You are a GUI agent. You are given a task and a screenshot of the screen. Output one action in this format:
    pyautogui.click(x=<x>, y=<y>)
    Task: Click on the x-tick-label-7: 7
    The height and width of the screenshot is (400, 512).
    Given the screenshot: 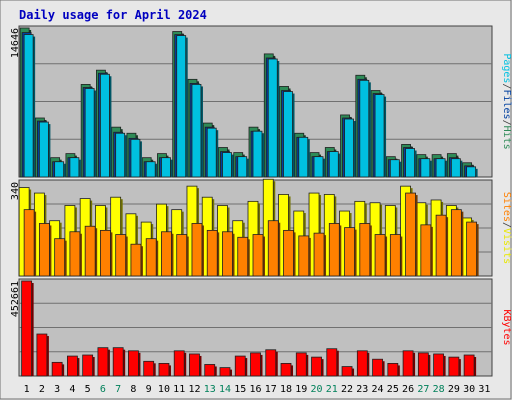 What is the action you would take?
    pyautogui.click(x=118, y=389)
    